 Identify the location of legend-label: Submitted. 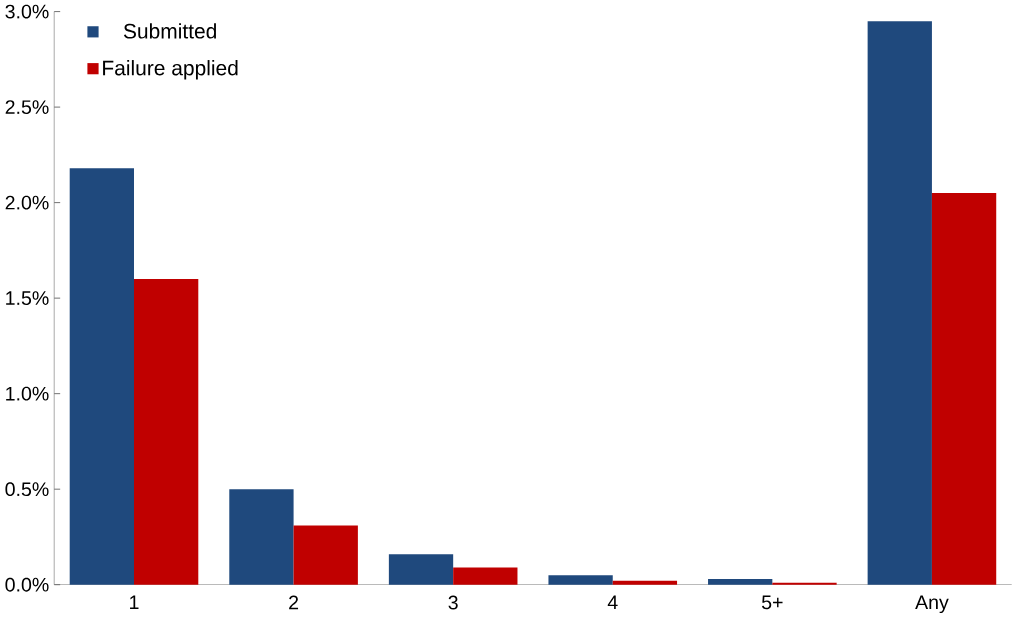
(169, 31).